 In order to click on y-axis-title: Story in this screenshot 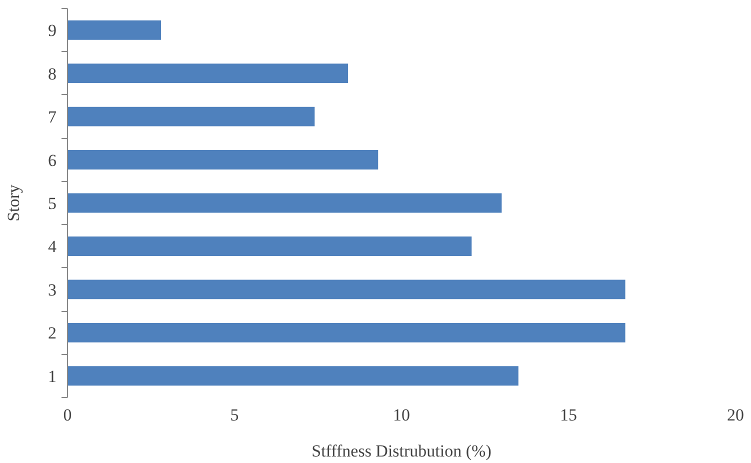, I will do `click(13, 203)`.